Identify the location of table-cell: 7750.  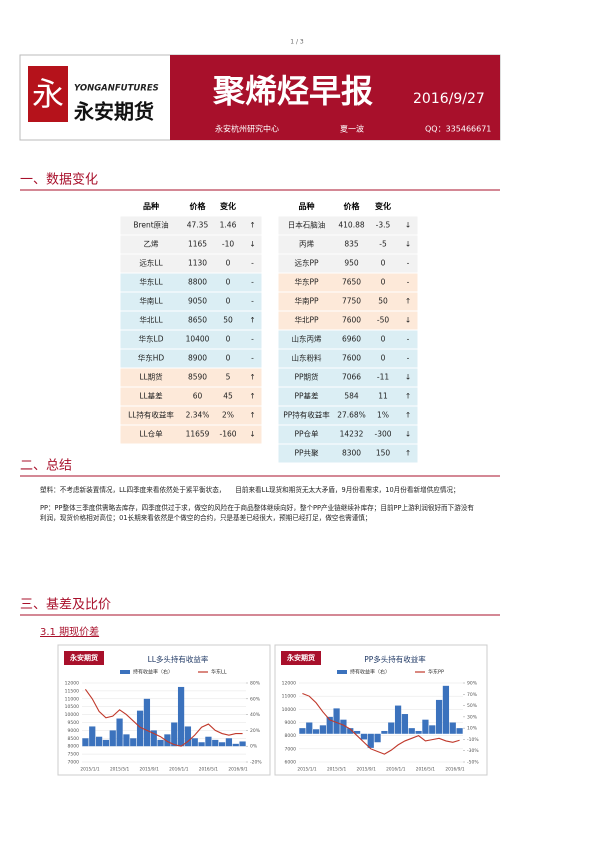
(351, 301).